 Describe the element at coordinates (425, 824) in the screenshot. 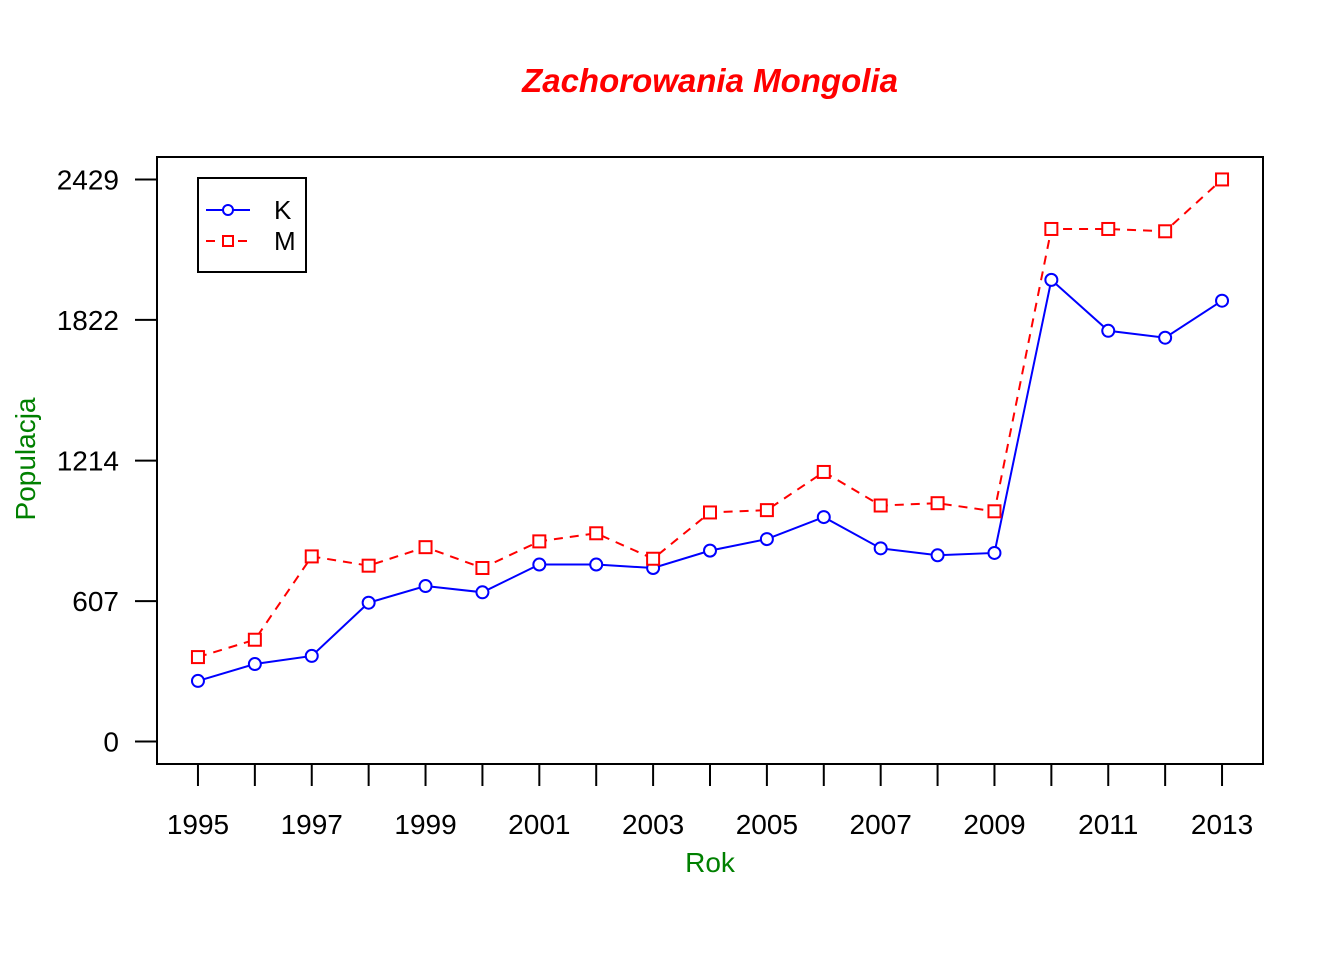

I see `x-tick-label: 1999` at that location.